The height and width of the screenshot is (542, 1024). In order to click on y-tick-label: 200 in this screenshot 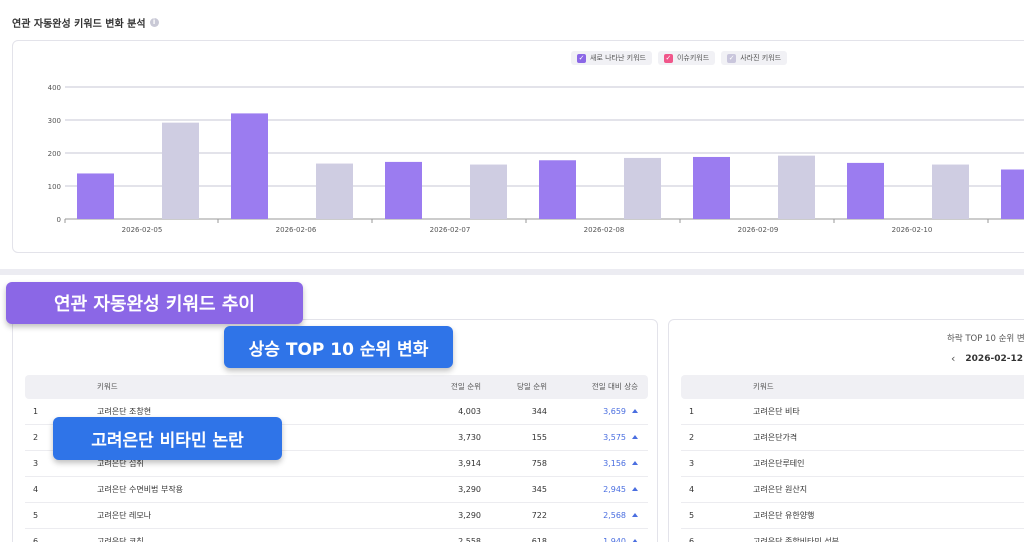, I will do `click(54, 154)`.